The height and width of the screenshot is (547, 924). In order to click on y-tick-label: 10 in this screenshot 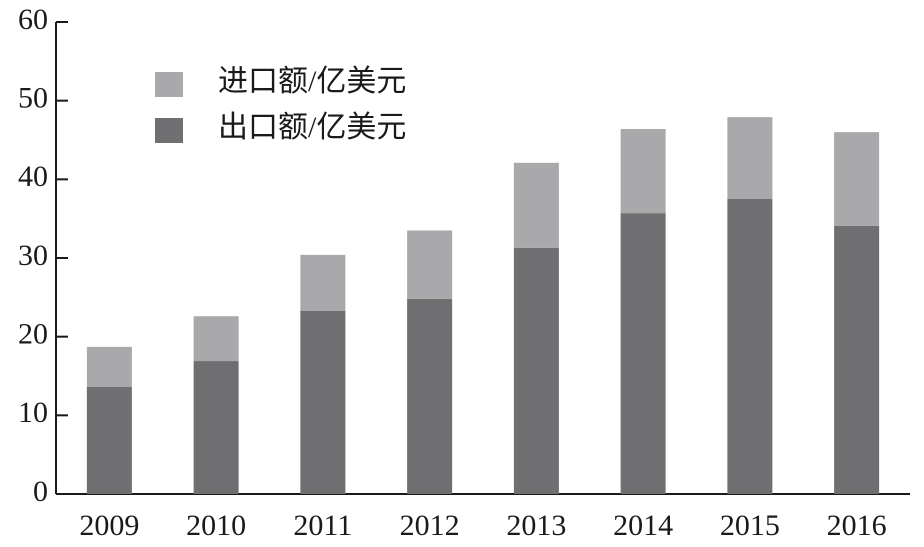, I will do `click(33, 412)`.